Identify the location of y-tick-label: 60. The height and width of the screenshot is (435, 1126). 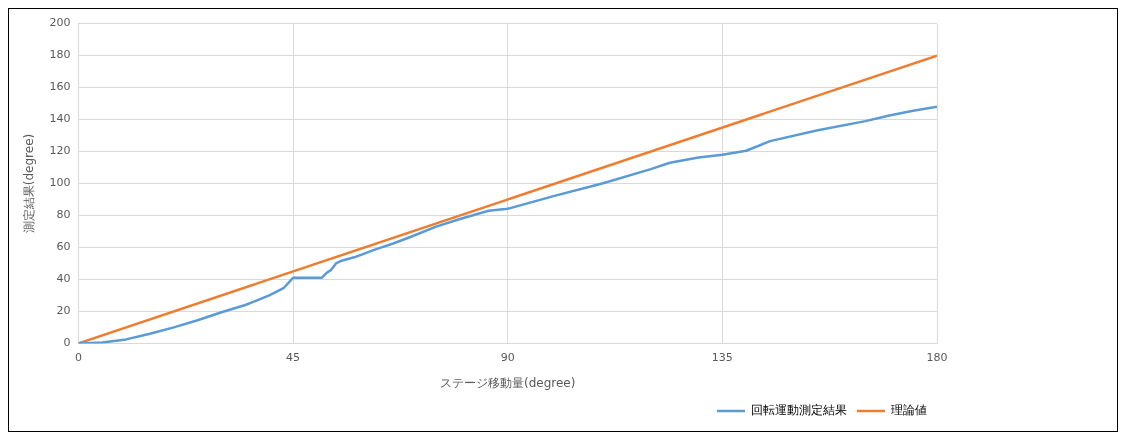
(63, 247).